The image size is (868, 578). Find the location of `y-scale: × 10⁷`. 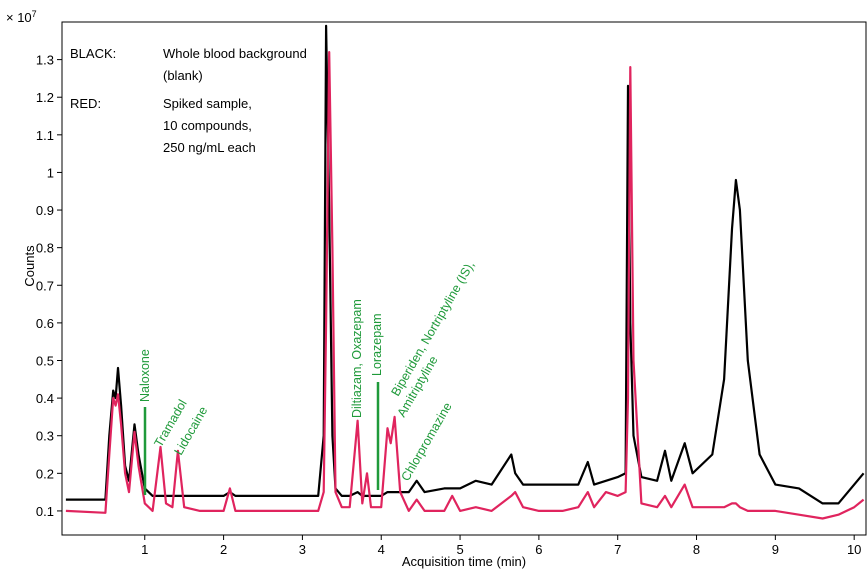

y-scale: × 10⁷ is located at coordinates (21, 17).